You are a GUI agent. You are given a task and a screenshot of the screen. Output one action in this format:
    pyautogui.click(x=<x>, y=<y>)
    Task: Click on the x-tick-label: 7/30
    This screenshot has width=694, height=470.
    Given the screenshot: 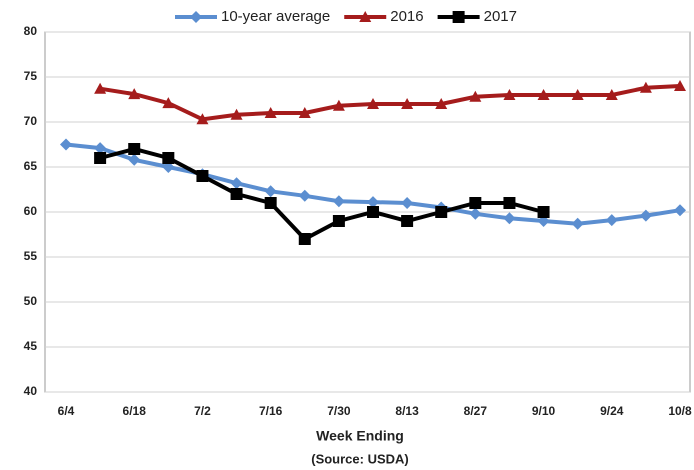 What is the action you would take?
    pyautogui.click(x=339, y=411)
    